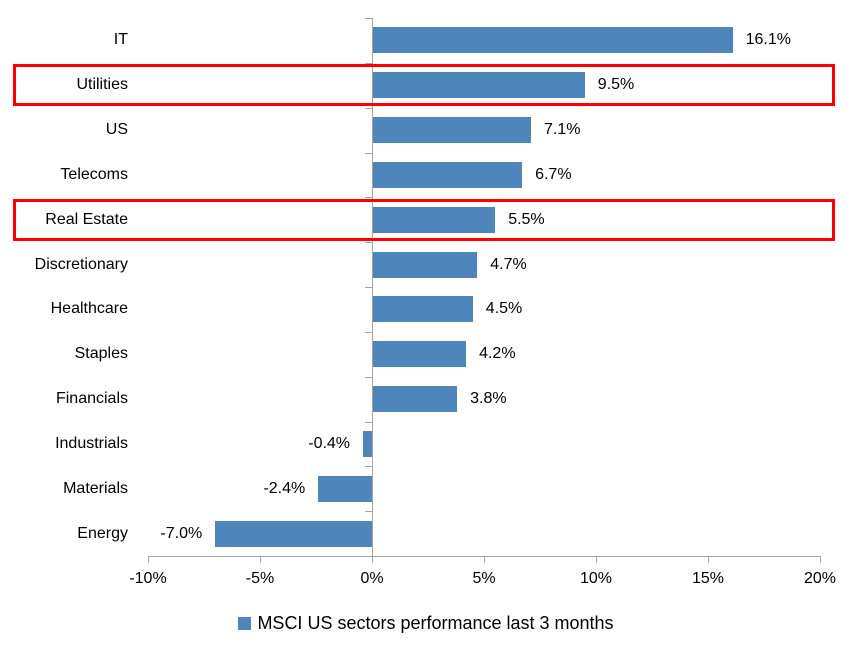 Image resolution: width=852 pixels, height=651 pixels. What do you see at coordinates (372, 578) in the screenshot?
I see `x-axis-tick-label: 0%` at bounding box center [372, 578].